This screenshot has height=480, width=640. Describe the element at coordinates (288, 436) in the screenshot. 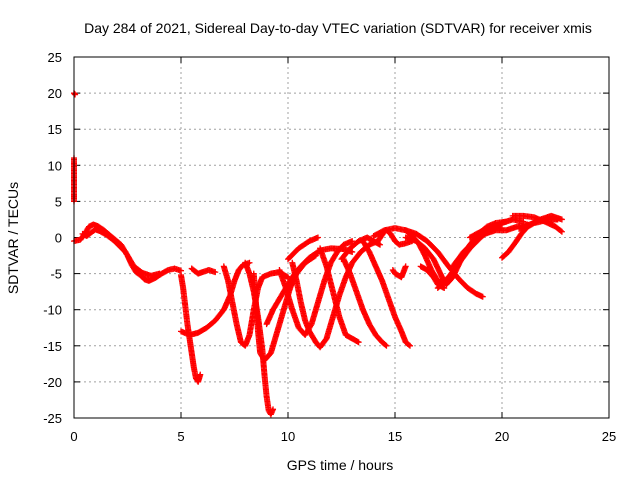

I see `x-tick-label: 10` at that location.